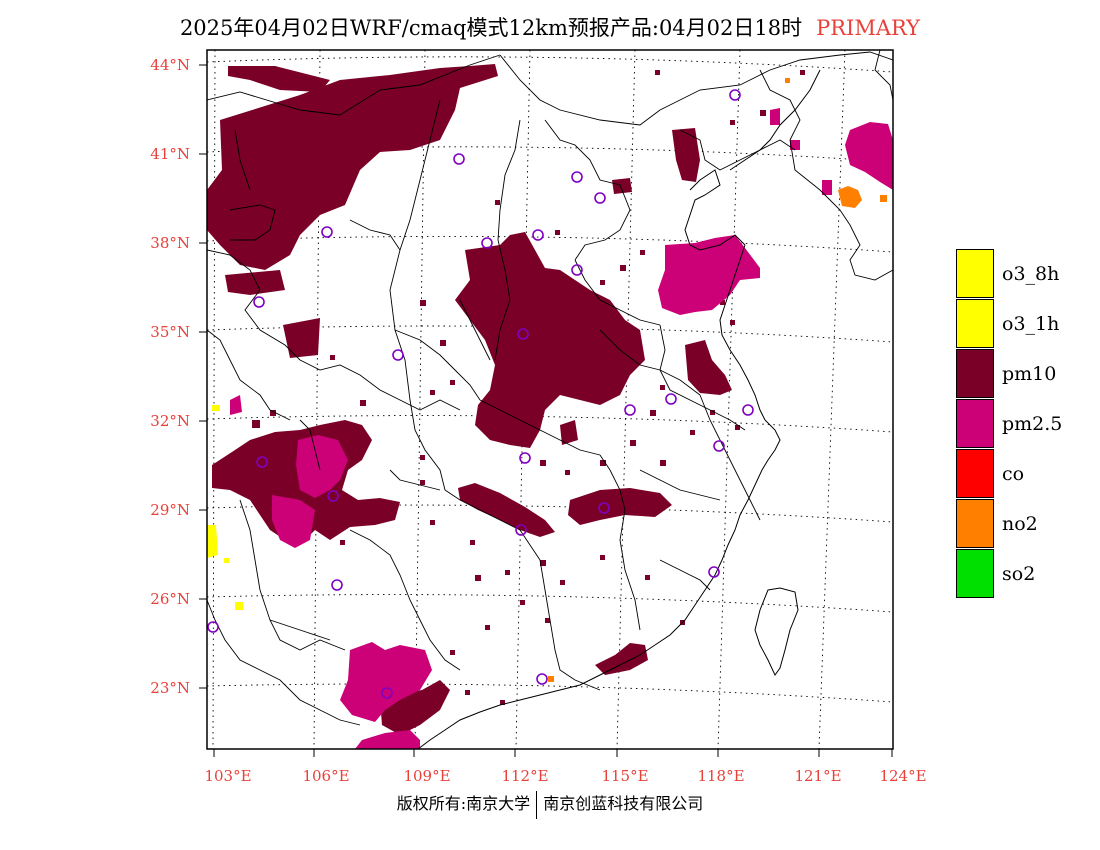  I want to click on legend-label: pm10, so click(1029, 374).